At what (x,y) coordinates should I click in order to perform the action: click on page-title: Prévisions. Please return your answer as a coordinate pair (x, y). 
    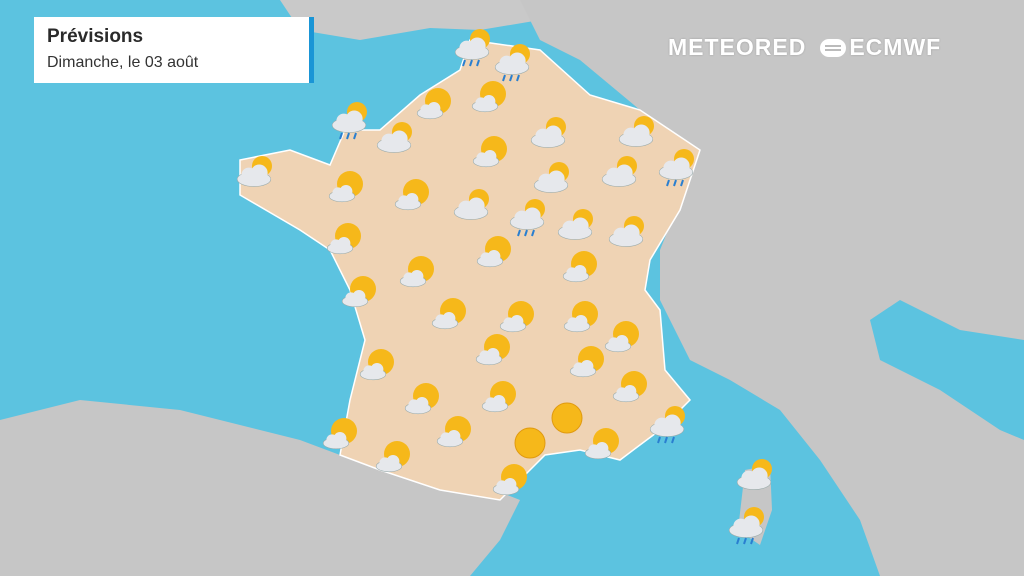
    Looking at the image, I should click on (95, 36).